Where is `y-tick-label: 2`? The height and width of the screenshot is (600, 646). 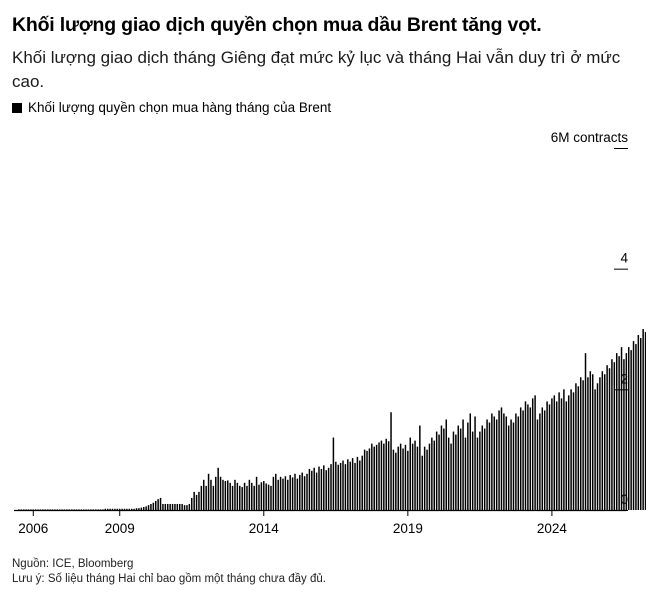
y-tick-label: 2 is located at coordinates (624, 378).